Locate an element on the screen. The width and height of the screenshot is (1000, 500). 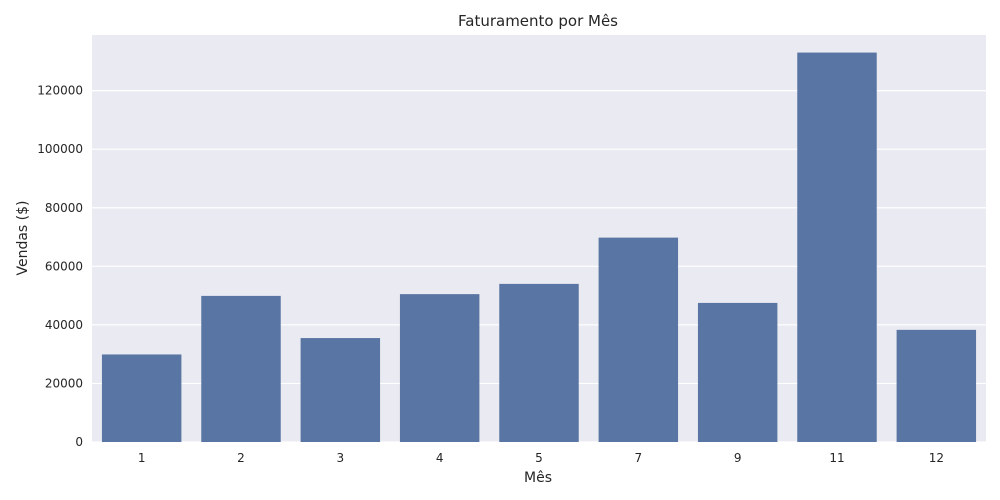
x-tick-label: 2 is located at coordinates (241, 458).